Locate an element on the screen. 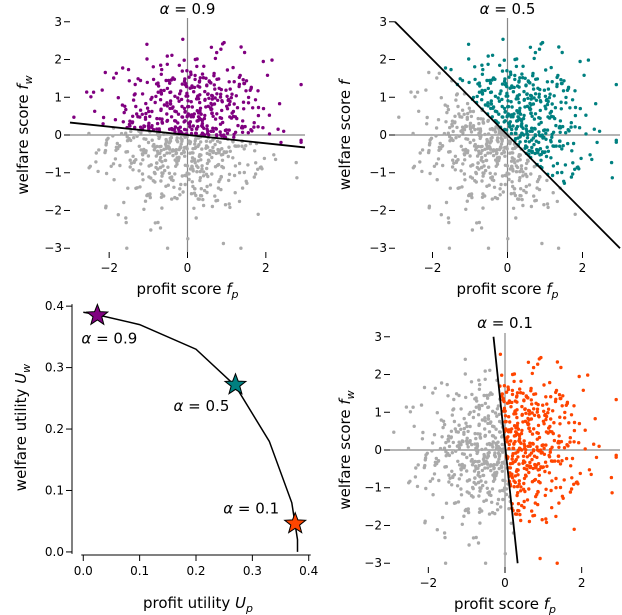  y-tick-label: −1 is located at coordinates (53, 173).